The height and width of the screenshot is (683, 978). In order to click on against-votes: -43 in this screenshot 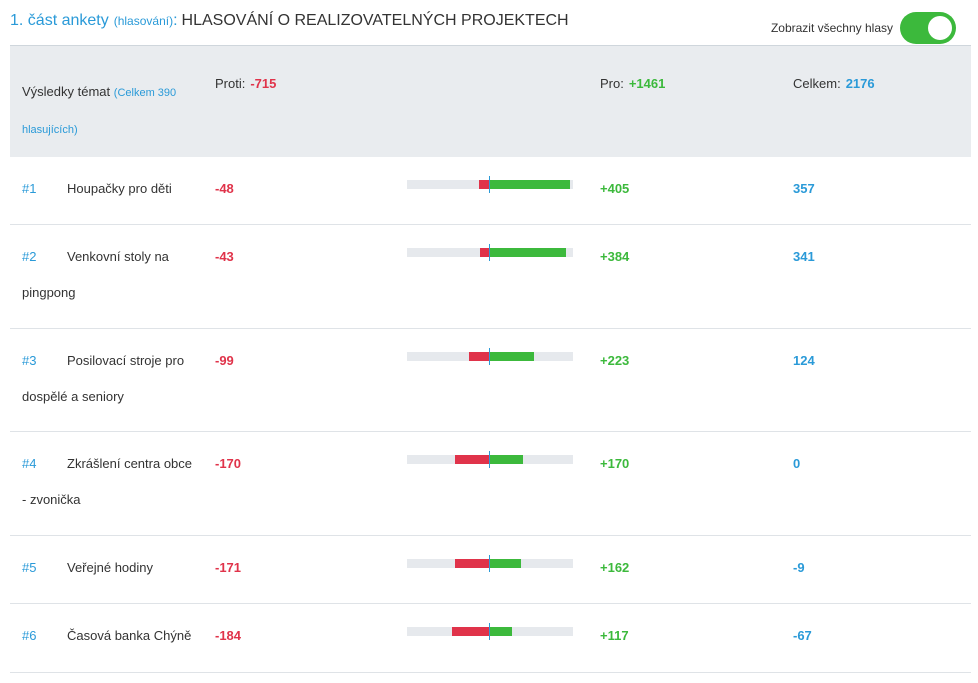, I will do `click(224, 256)`.